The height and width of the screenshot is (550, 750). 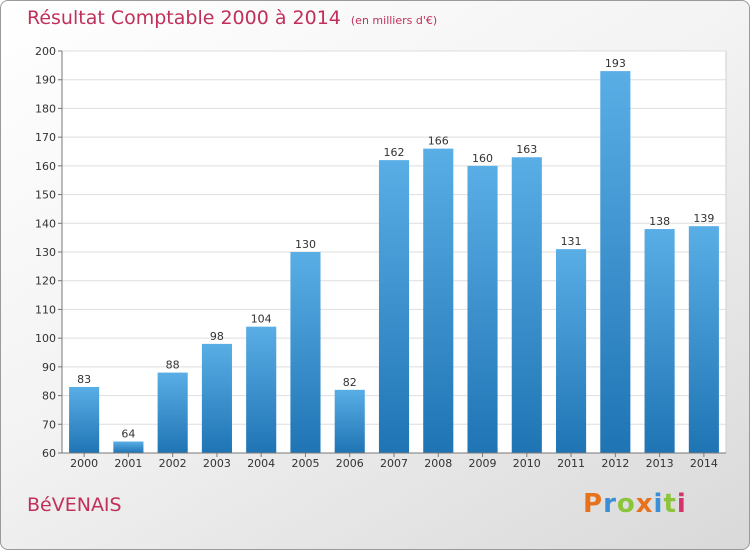 I want to click on x-tick-label: 2010, so click(x=527, y=463).